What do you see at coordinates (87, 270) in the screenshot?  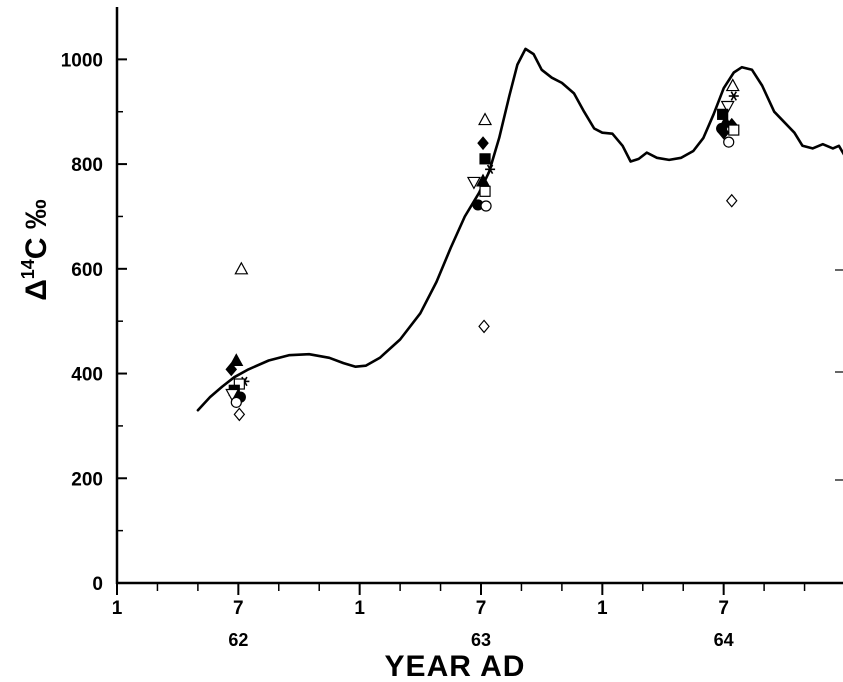 I see `y-tick-label: 600` at bounding box center [87, 270].